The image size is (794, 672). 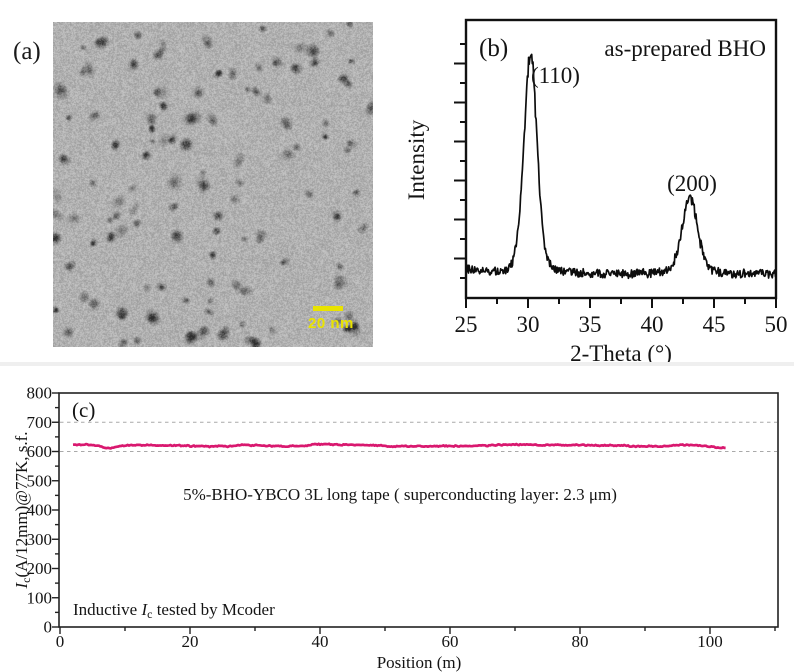 What do you see at coordinates (55, 510) in the screenshot?
I see `c-y-axis-ticks` at bounding box center [55, 510].